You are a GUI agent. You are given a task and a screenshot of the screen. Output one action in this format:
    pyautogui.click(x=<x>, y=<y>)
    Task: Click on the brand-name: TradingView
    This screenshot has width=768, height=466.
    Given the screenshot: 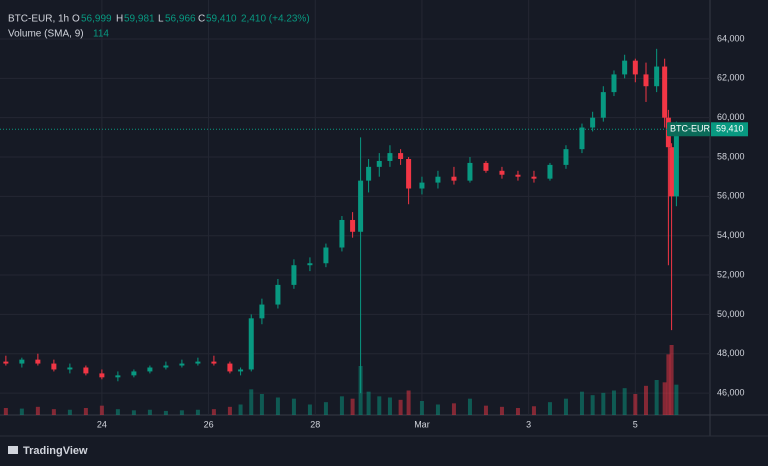 What is the action you would take?
    pyautogui.click(x=55, y=451)
    